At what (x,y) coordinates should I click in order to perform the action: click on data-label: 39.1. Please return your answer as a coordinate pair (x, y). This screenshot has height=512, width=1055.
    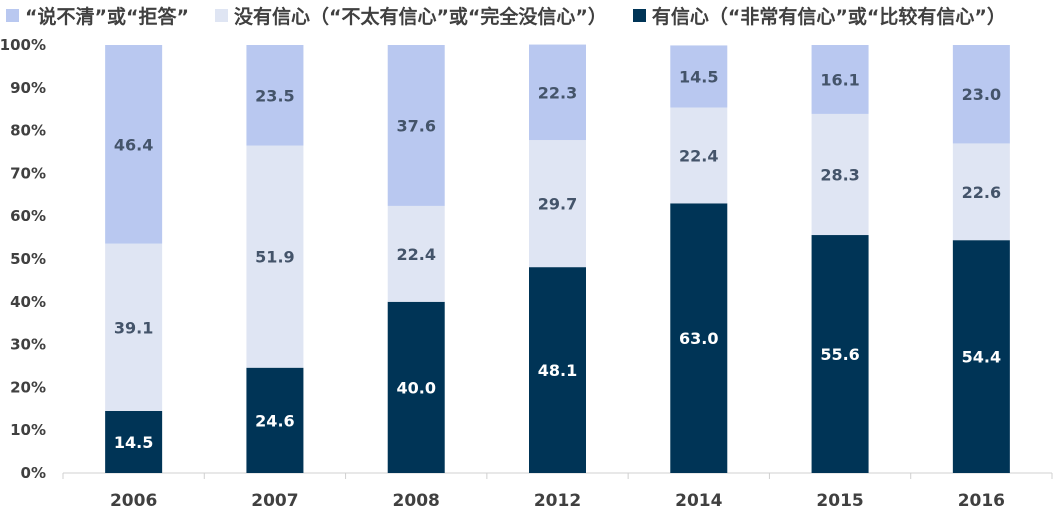
    Looking at the image, I should click on (133, 327).